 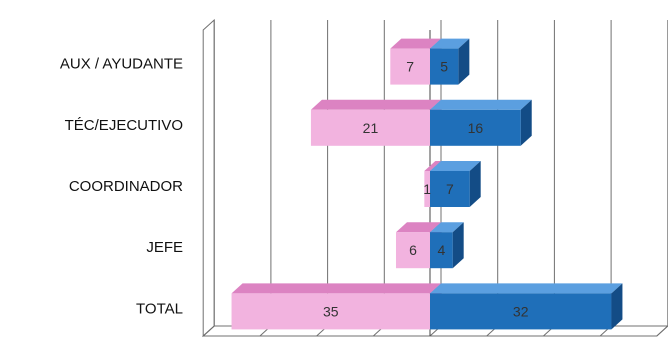 What do you see at coordinates (121, 64) in the screenshot?
I see `category-label: AUX / AYUDANTE` at bounding box center [121, 64].